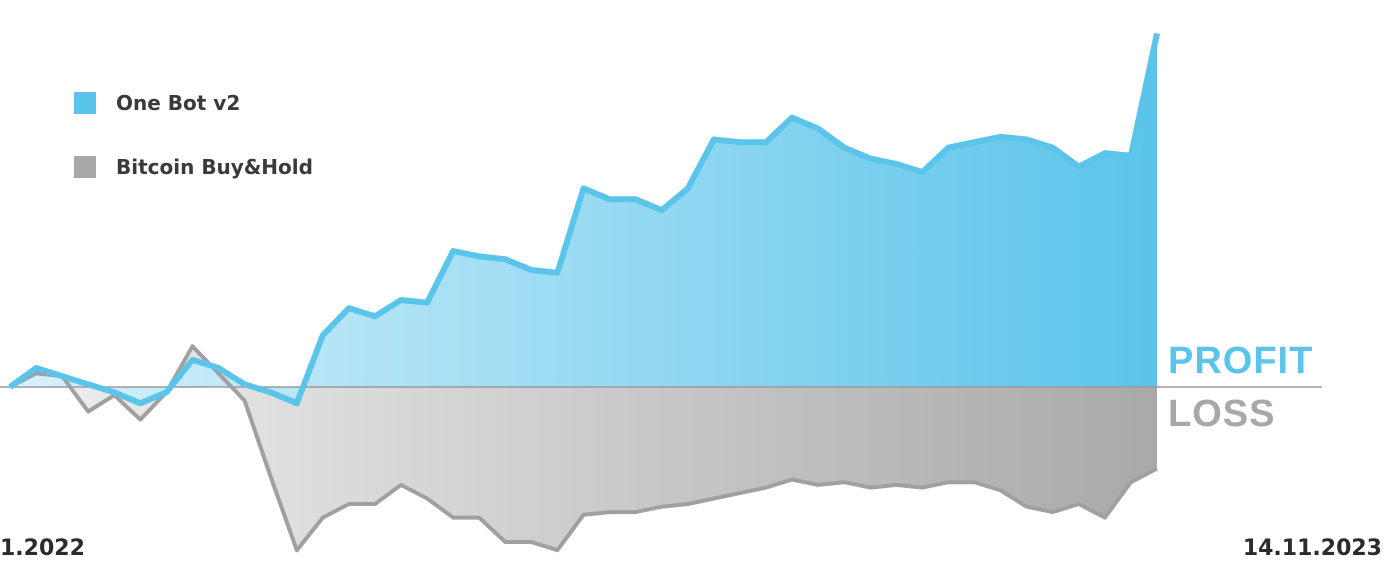  What do you see at coordinates (42, 548) in the screenshot?
I see `start-date-label: 1.2022` at bounding box center [42, 548].